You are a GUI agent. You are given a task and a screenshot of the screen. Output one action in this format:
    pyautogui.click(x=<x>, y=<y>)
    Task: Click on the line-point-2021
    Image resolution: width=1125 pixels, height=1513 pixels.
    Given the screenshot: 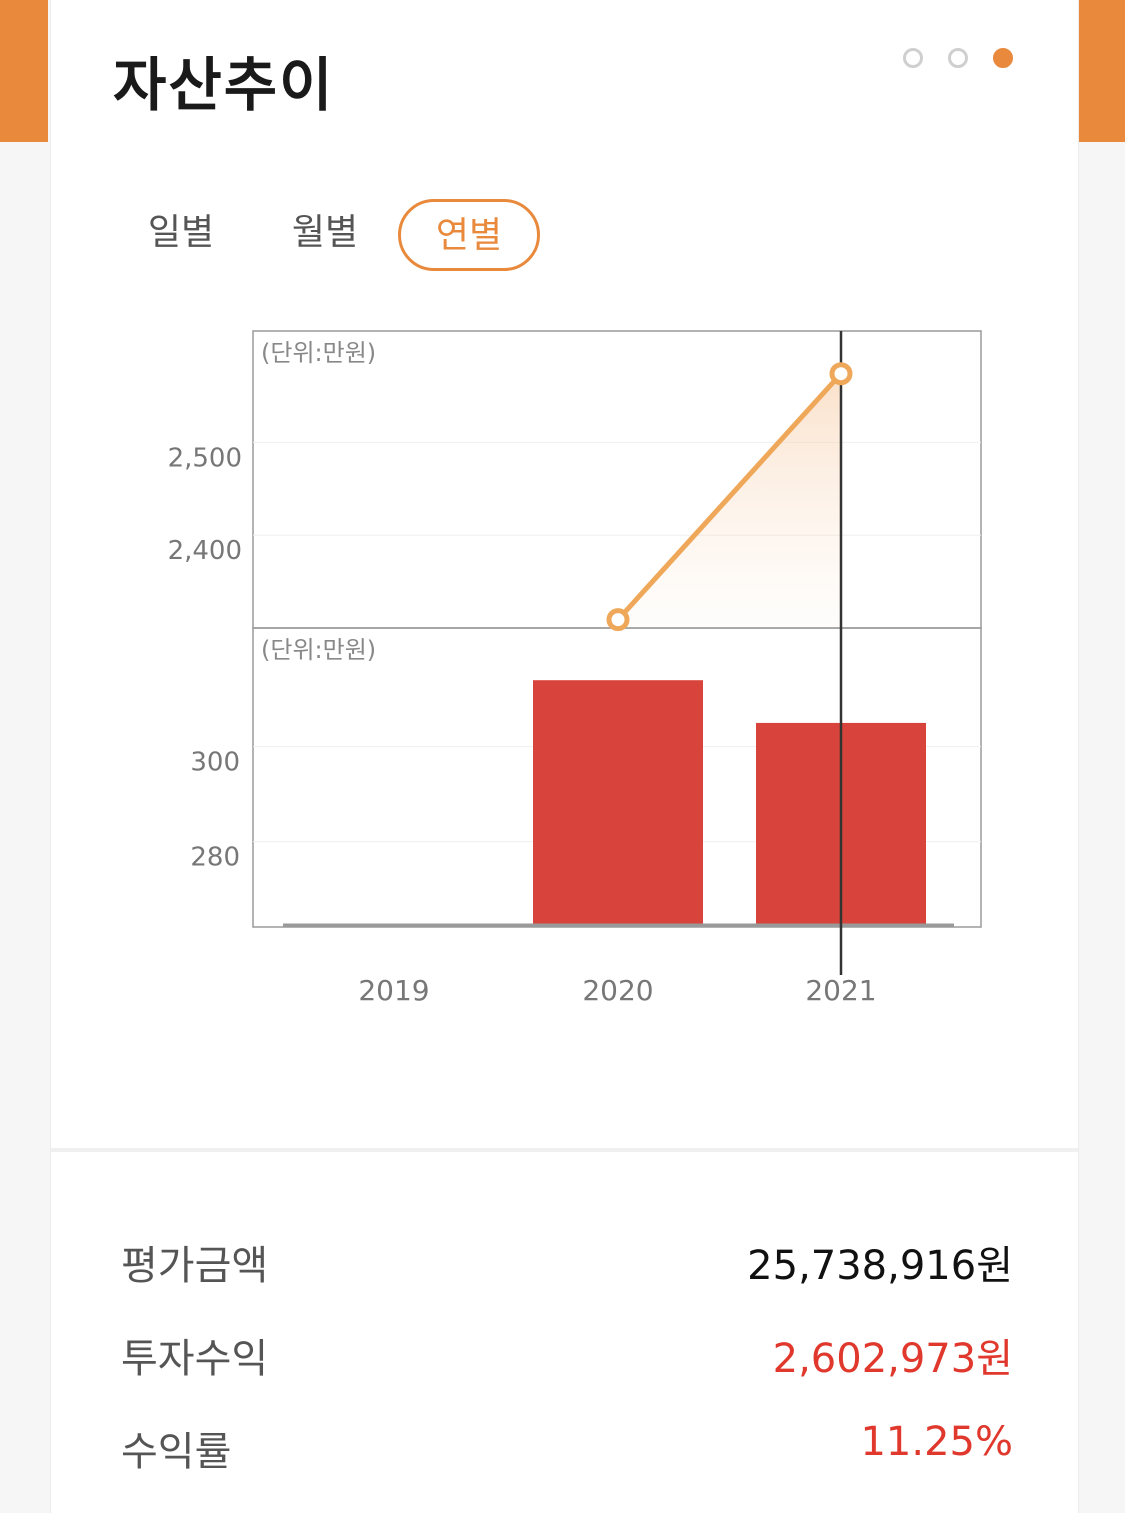 What is the action you would take?
    pyautogui.click(x=841, y=374)
    